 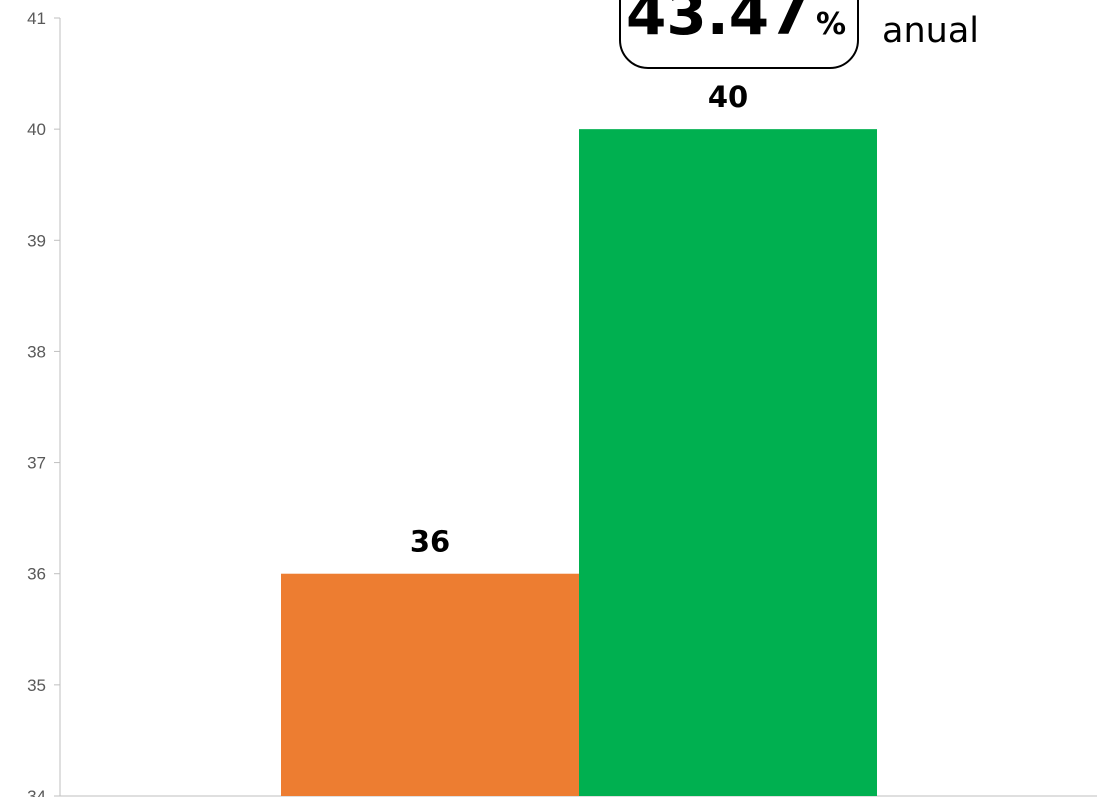 What do you see at coordinates (36, 351) in the screenshot?
I see `y-tick-label: 38` at bounding box center [36, 351].